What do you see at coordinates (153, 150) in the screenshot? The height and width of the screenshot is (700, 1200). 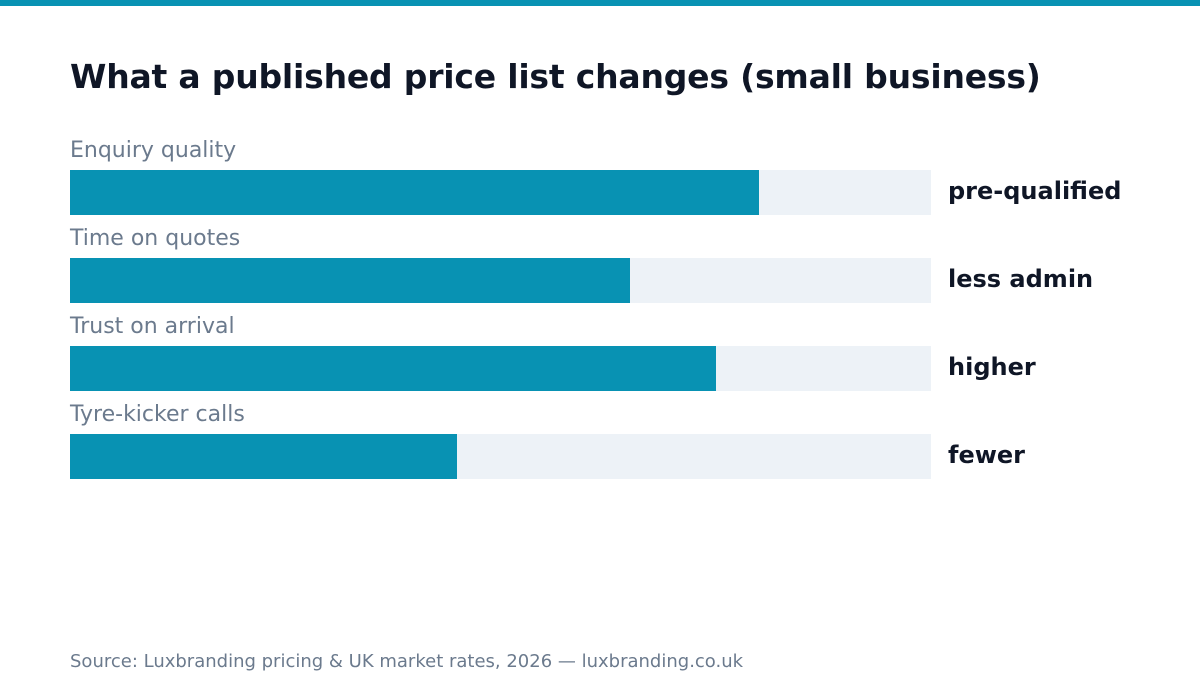 I see `category-label: Enquiry quality` at bounding box center [153, 150].